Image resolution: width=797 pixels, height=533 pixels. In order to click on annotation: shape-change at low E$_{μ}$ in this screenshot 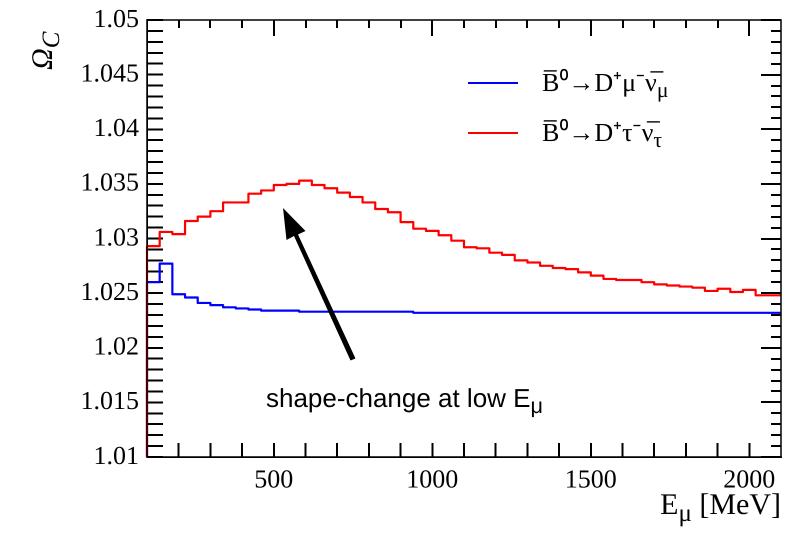, I will do `click(404, 401)`.